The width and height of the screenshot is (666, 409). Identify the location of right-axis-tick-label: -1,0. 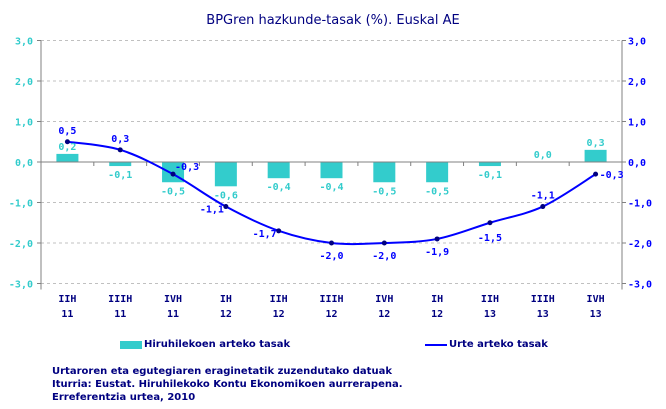
(640, 204).